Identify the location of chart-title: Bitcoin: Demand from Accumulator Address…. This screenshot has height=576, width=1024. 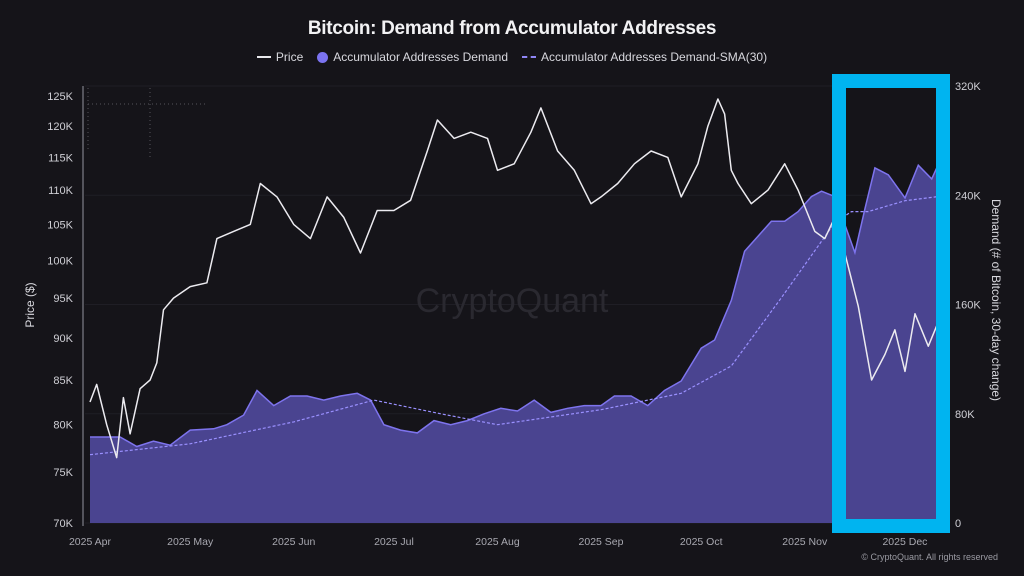
(512, 28).